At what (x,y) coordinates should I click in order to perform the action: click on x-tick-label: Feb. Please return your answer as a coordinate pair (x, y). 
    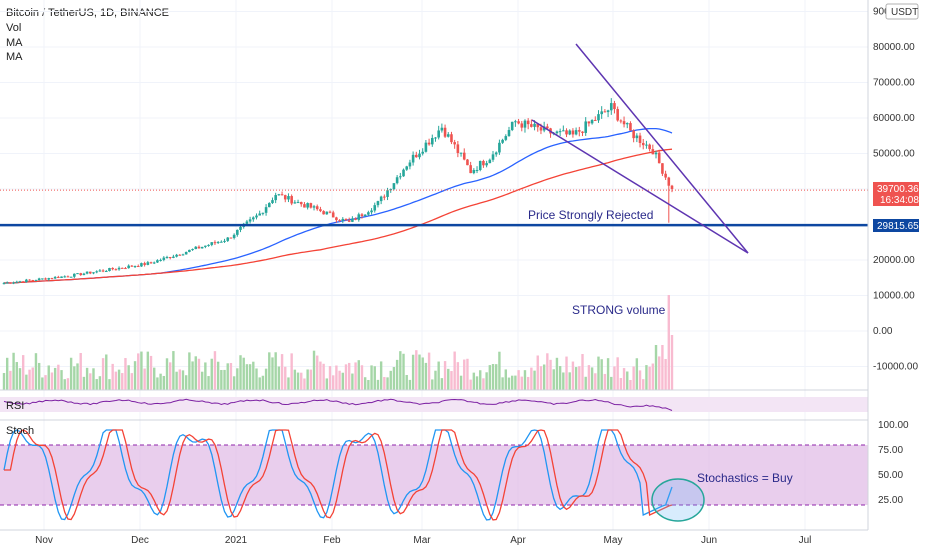
    Looking at the image, I should click on (332, 540).